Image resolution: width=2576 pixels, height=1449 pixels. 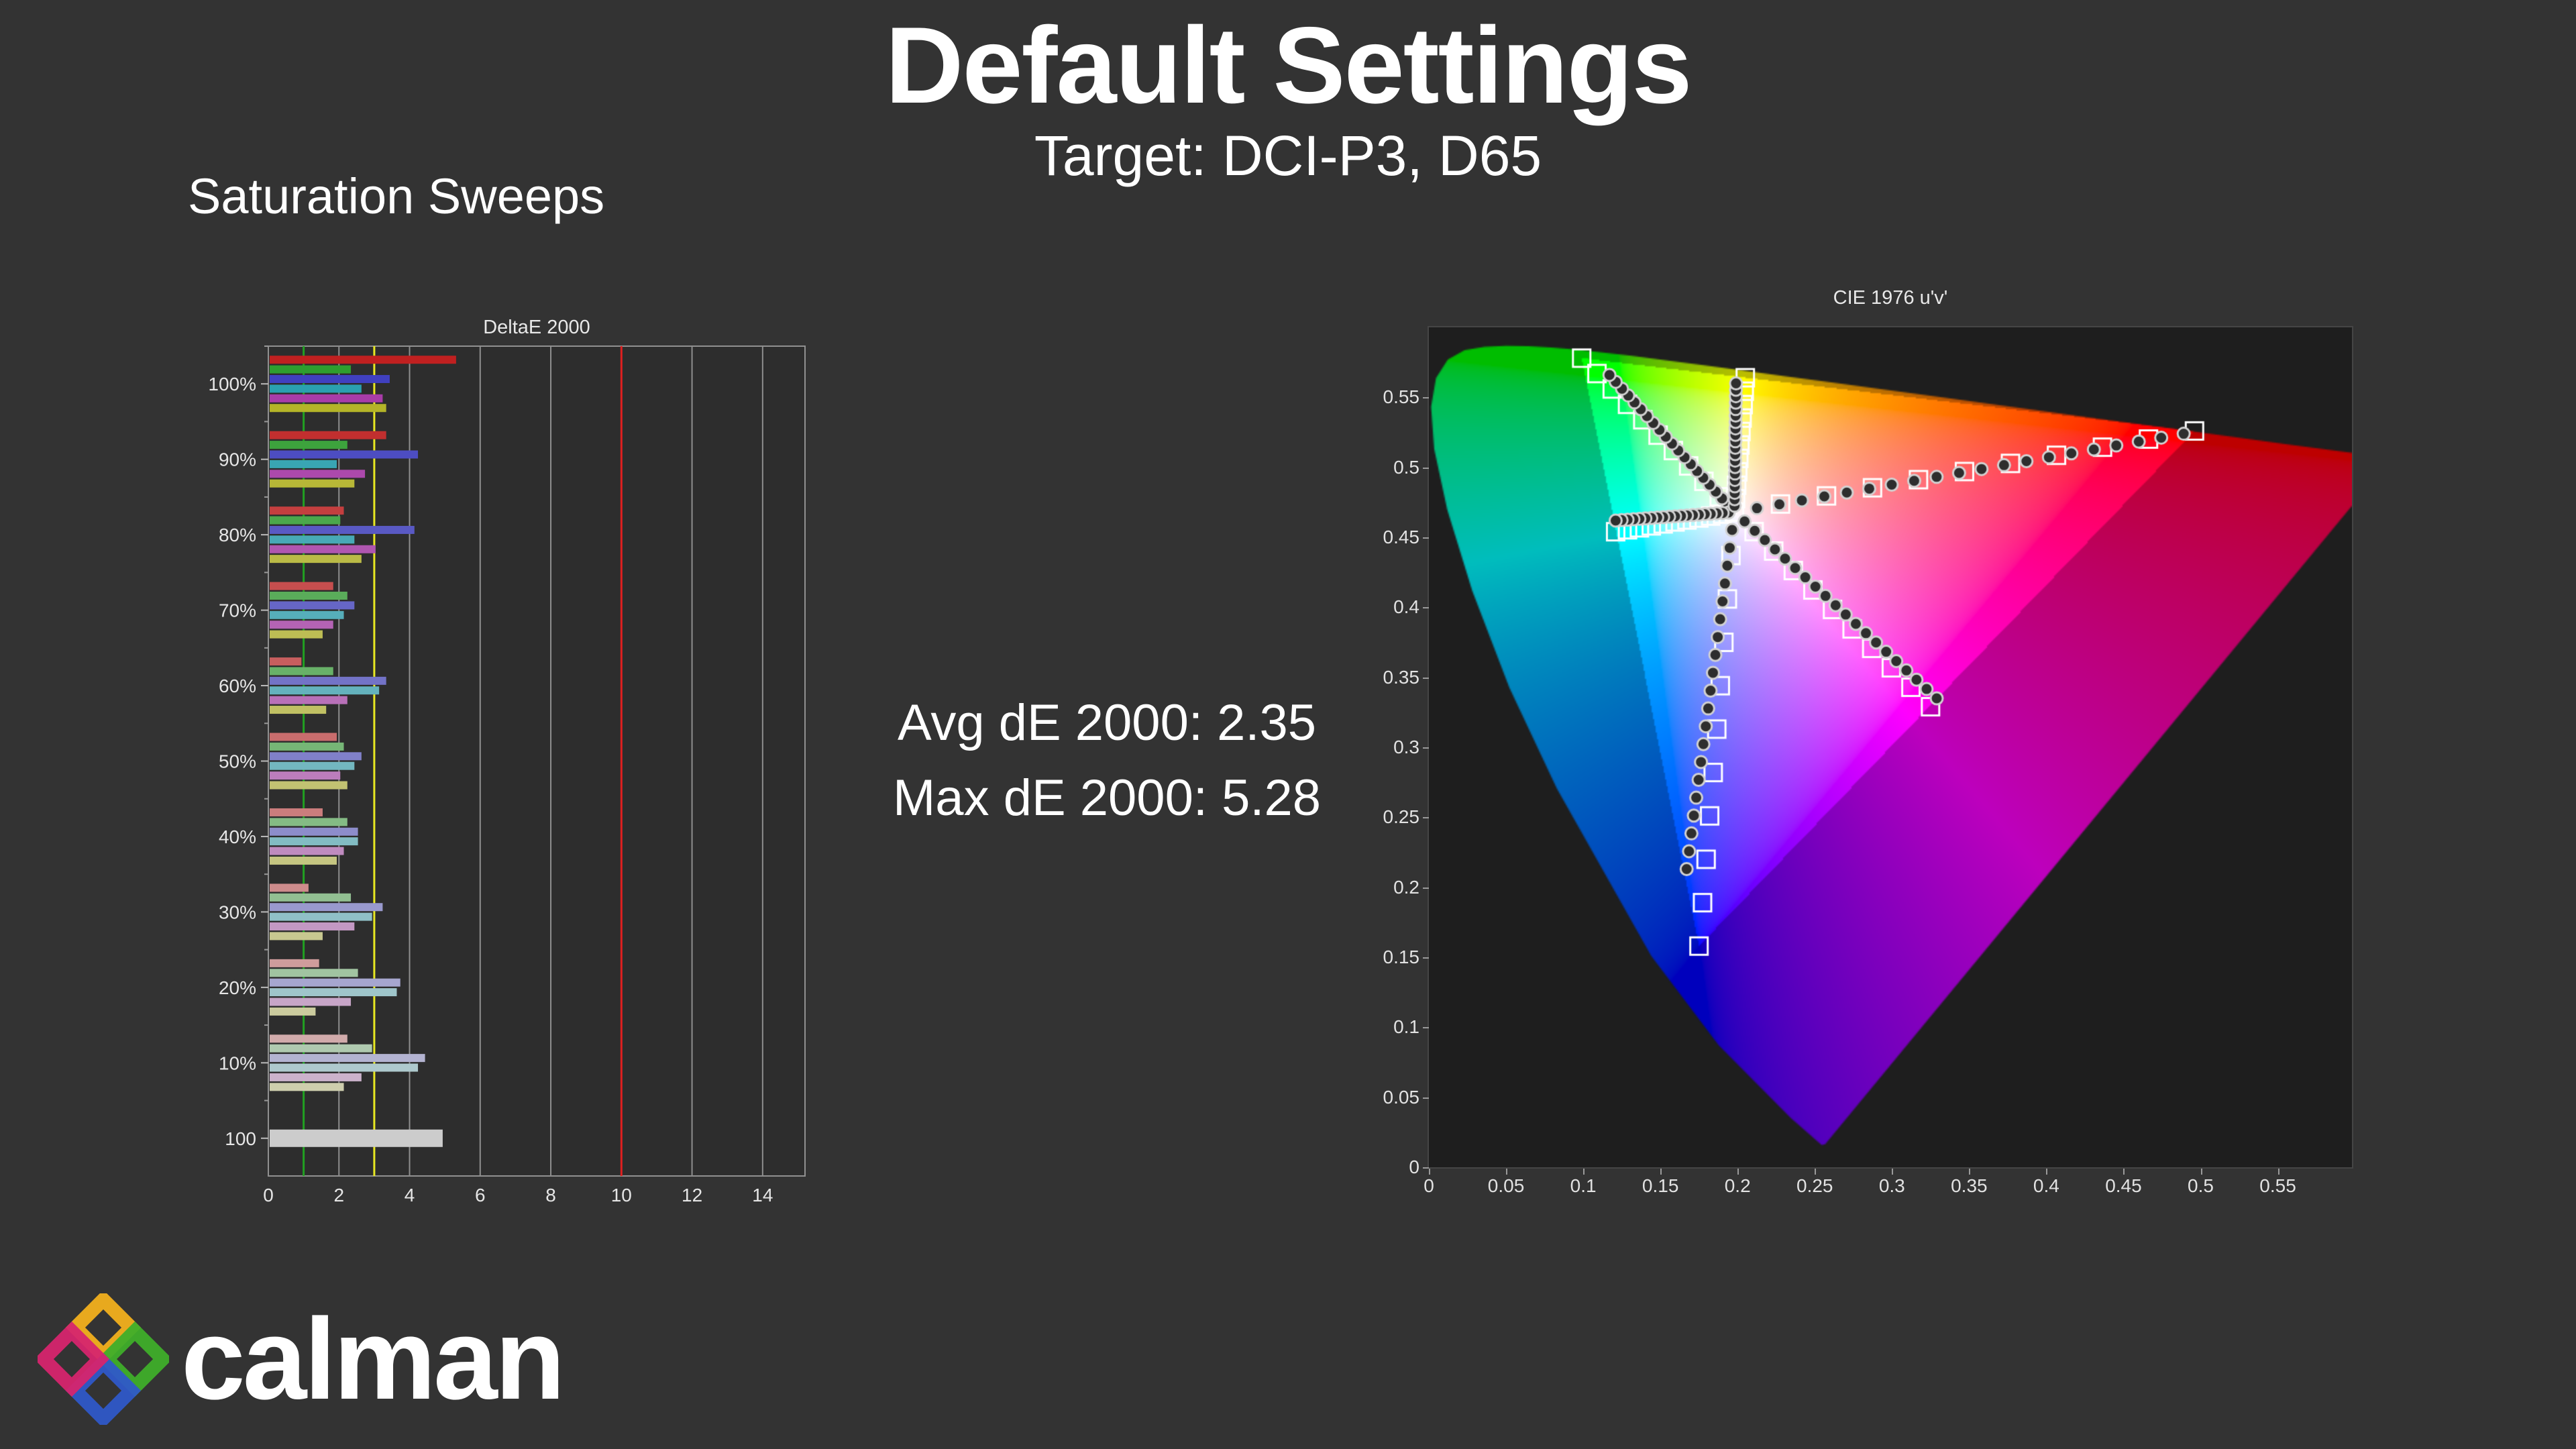 What do you see at coordinates (1506, 1185) in the screenshot?
I see `cie-x-tick-label: 0.05` at bounding box center [1506, 1185].